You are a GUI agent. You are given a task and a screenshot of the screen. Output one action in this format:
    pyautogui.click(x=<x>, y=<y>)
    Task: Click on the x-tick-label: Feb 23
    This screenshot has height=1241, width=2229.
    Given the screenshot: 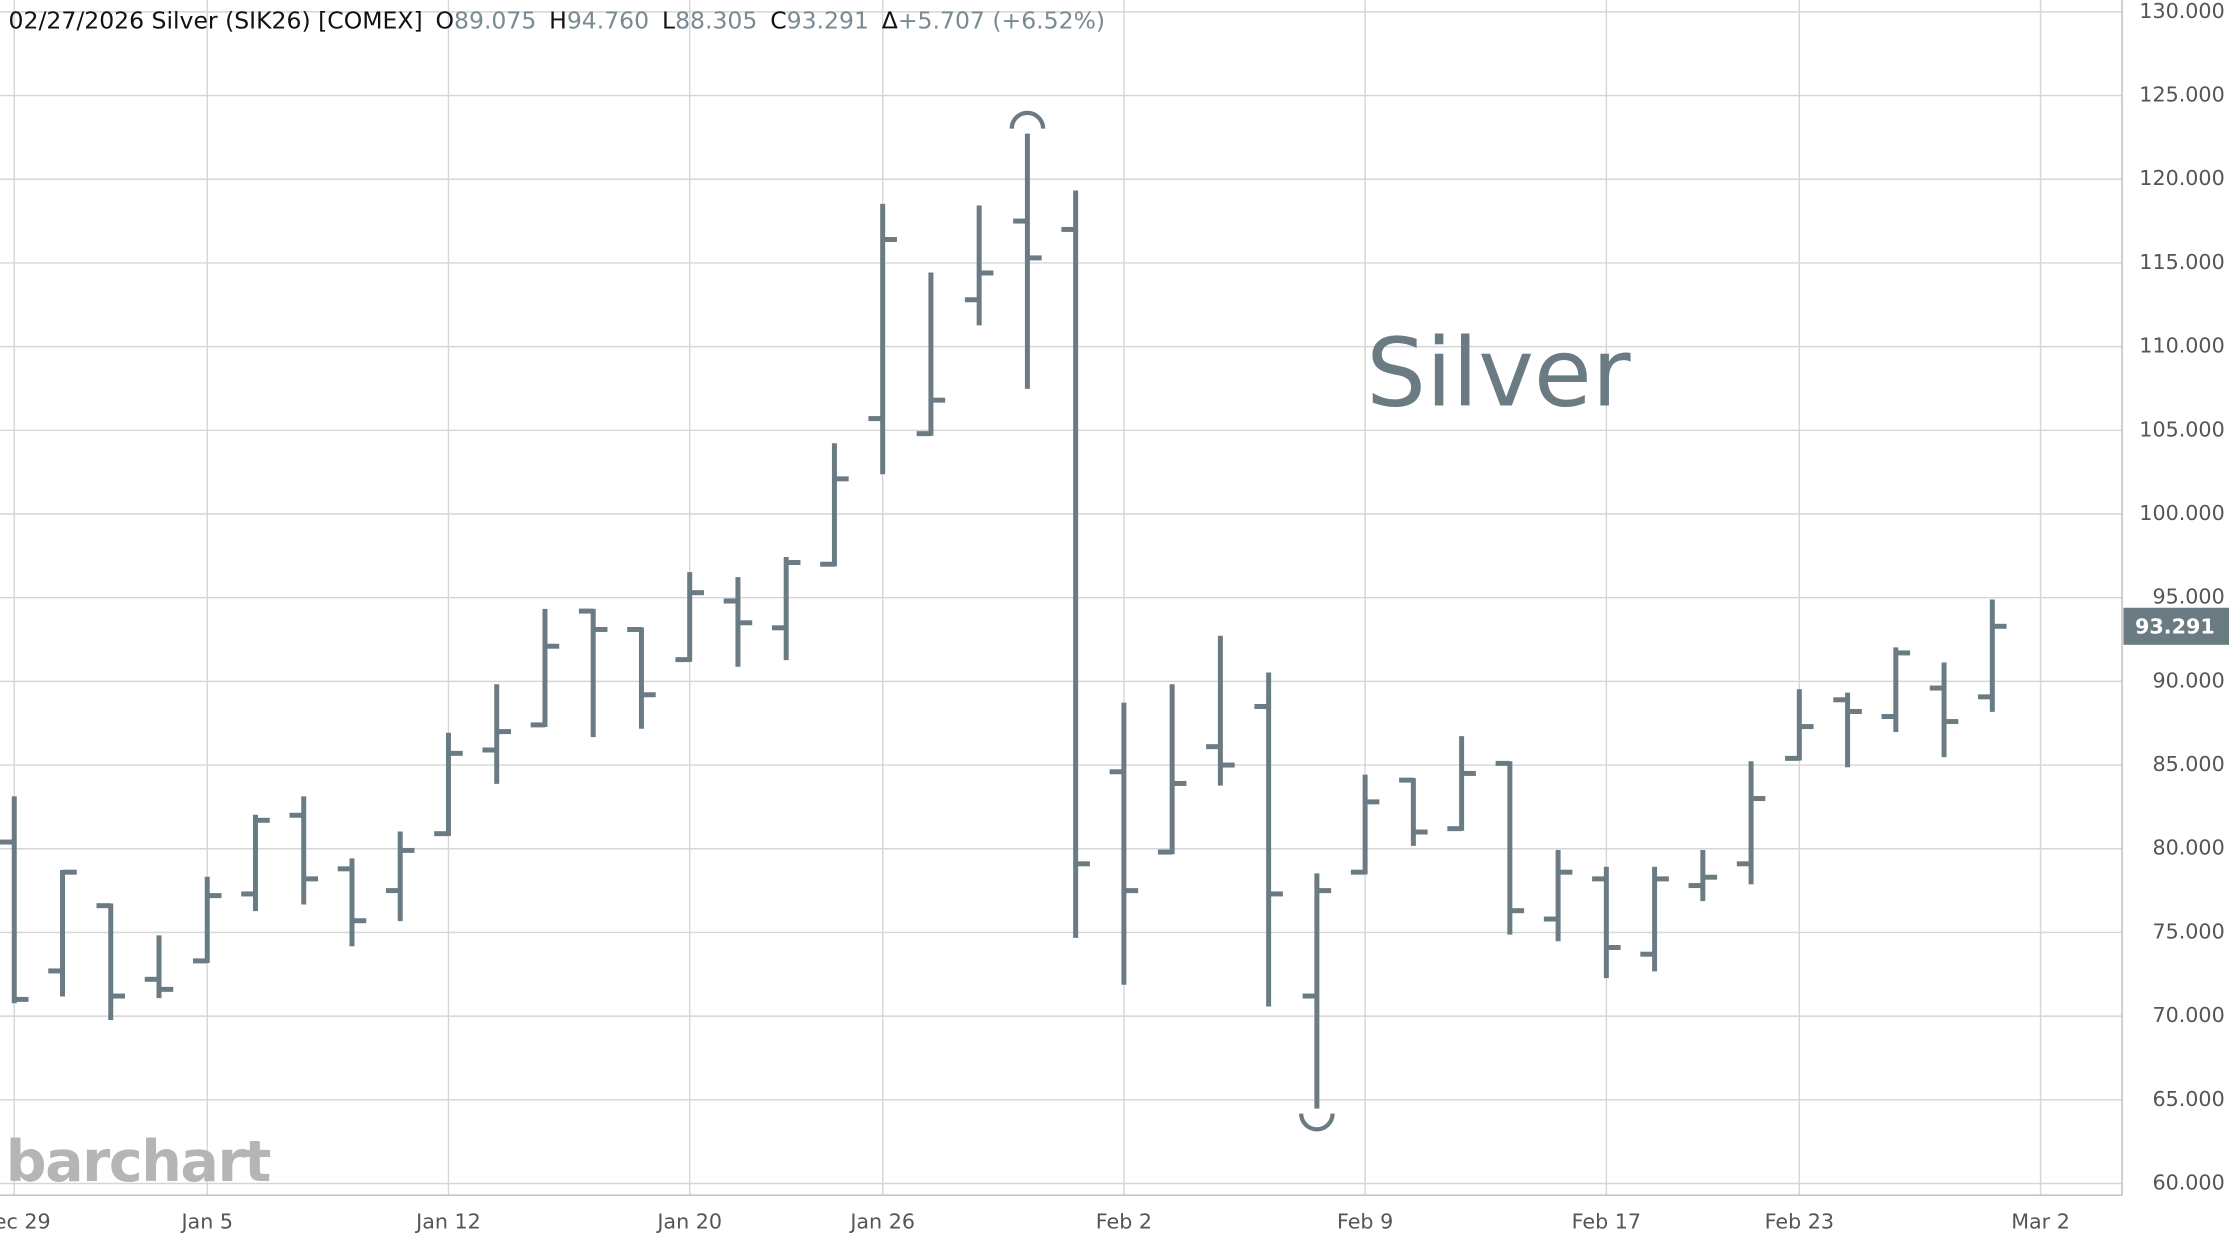 What is the action you would take?
    pyautogui.click(x=1799, y=1221)
    